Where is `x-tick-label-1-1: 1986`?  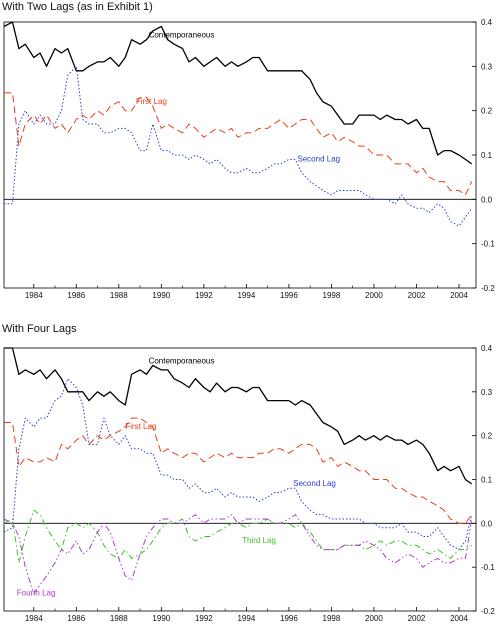 x-tick-label-1-1: 1986 is located at coordinates (76, 618).